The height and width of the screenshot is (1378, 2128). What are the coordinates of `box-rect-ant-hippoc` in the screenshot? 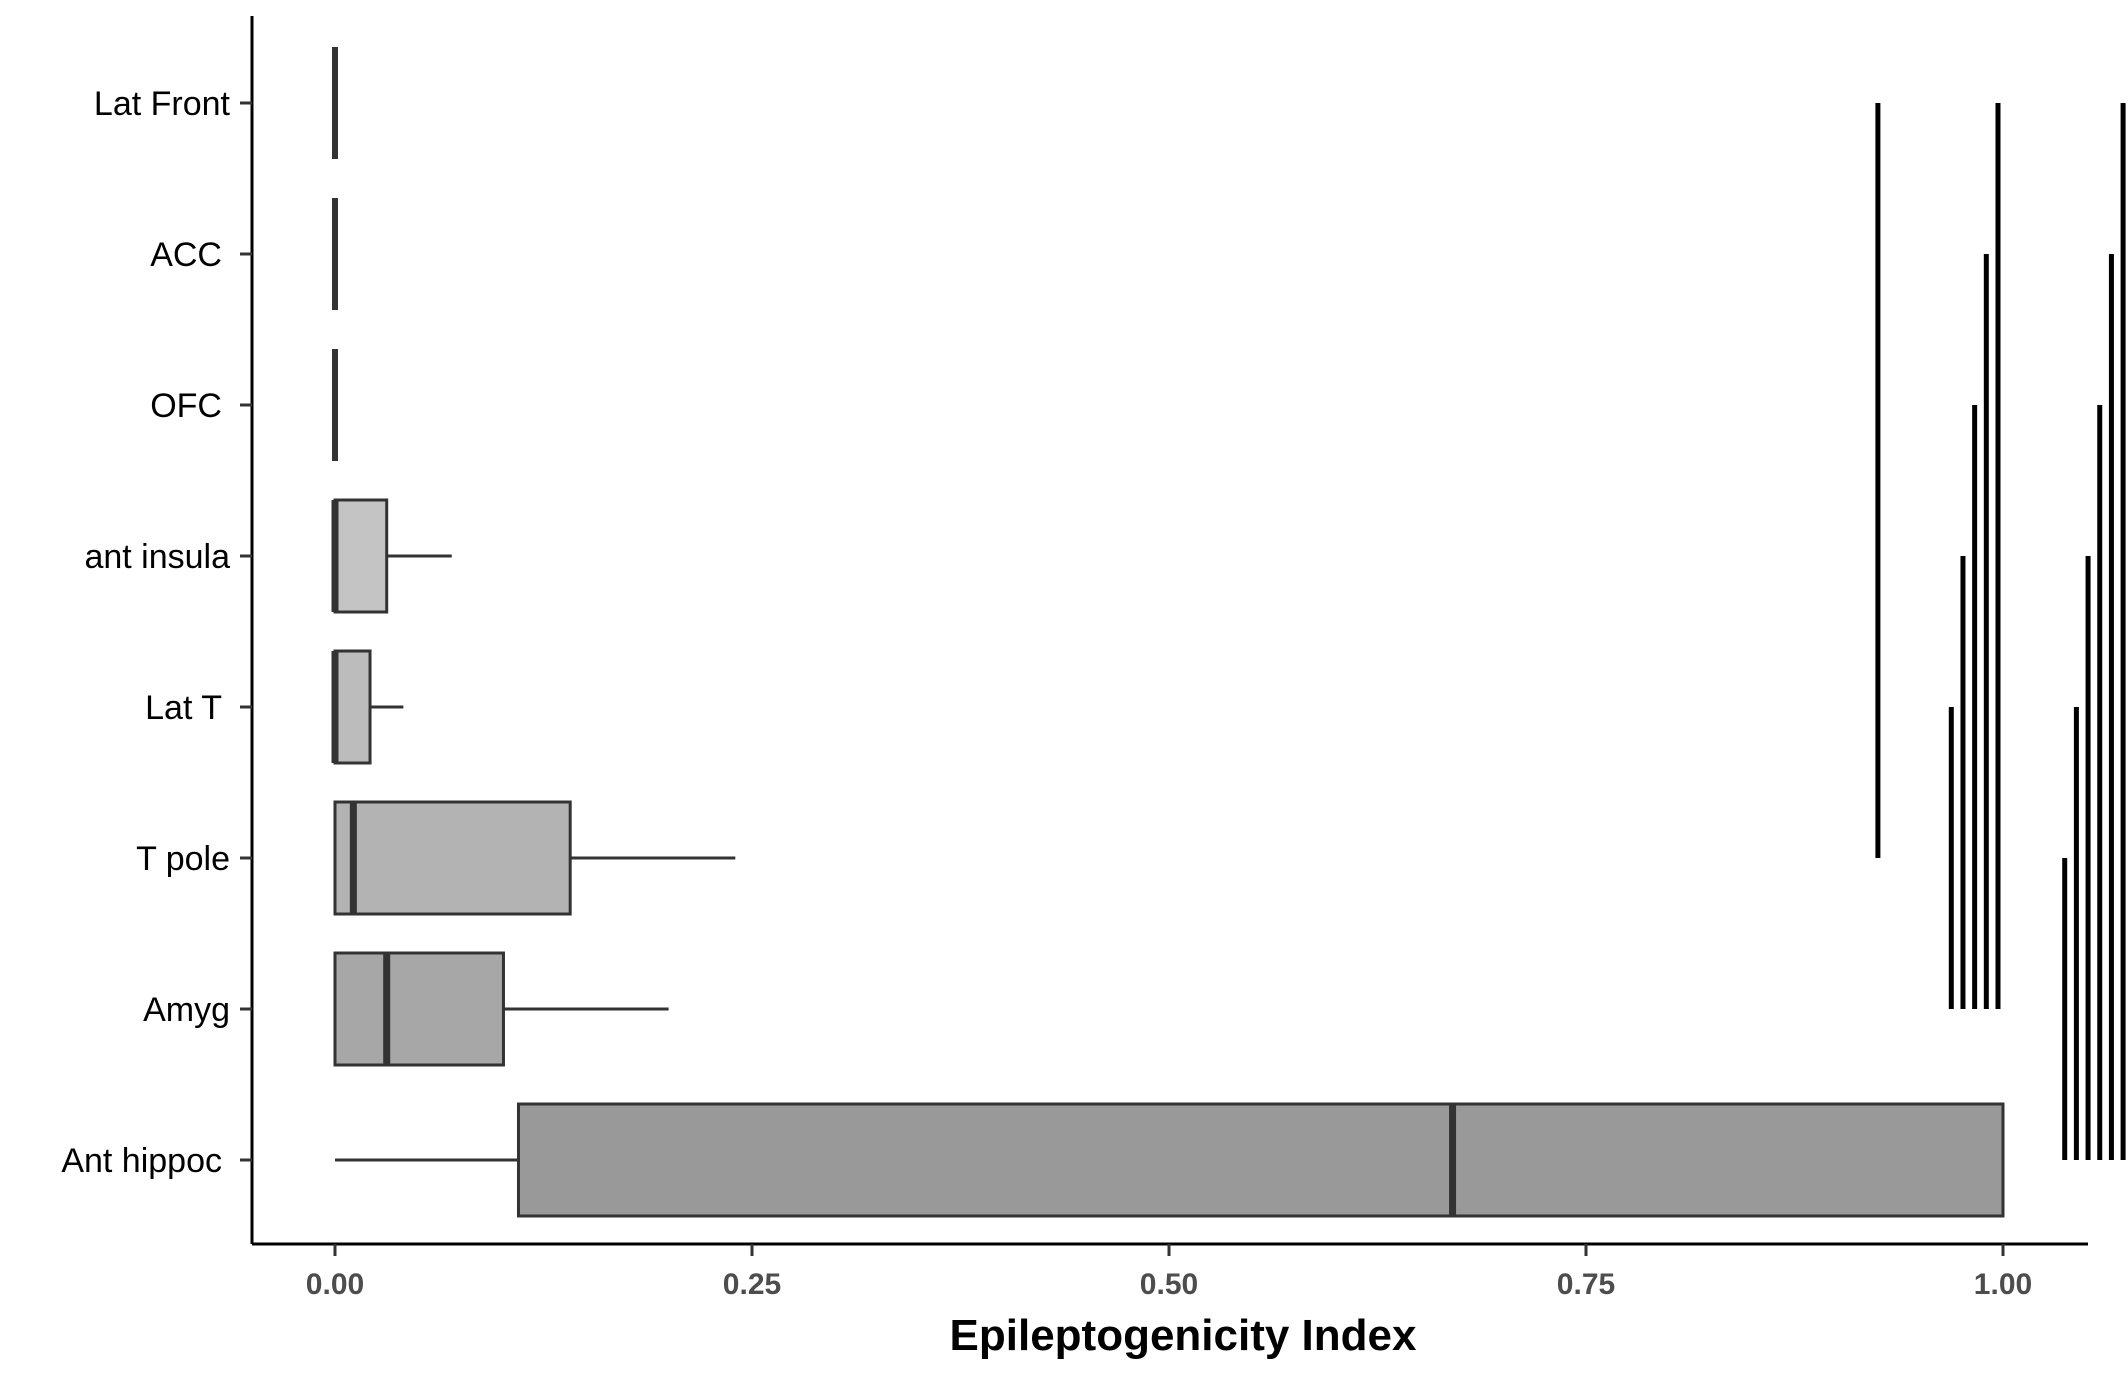 It's located at (1260, 1160).